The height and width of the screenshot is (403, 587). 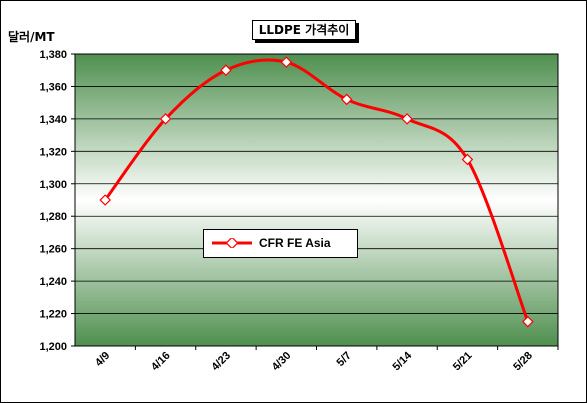 I want to click on y-tick-label: 1,200, so click(x=53, y=347).